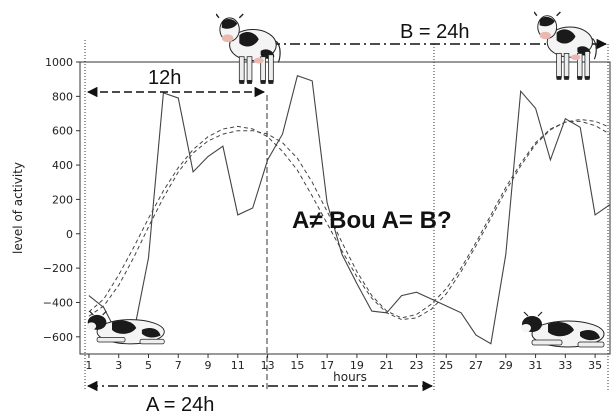 Image resolution: width=611 pixels, height=417 pixels. What do you see at coordinates (476, 365) in the screenshot?
I see `x-tick-label: 27` at bounding box center [476, 365].